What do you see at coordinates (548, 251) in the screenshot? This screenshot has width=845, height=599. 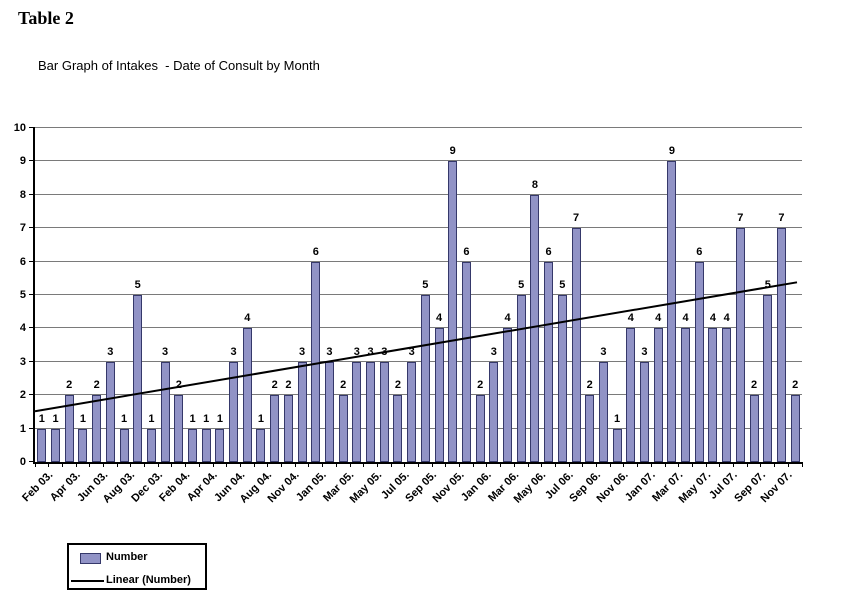 I see `bar-value-label: 6` at bounding box center [548, 251].